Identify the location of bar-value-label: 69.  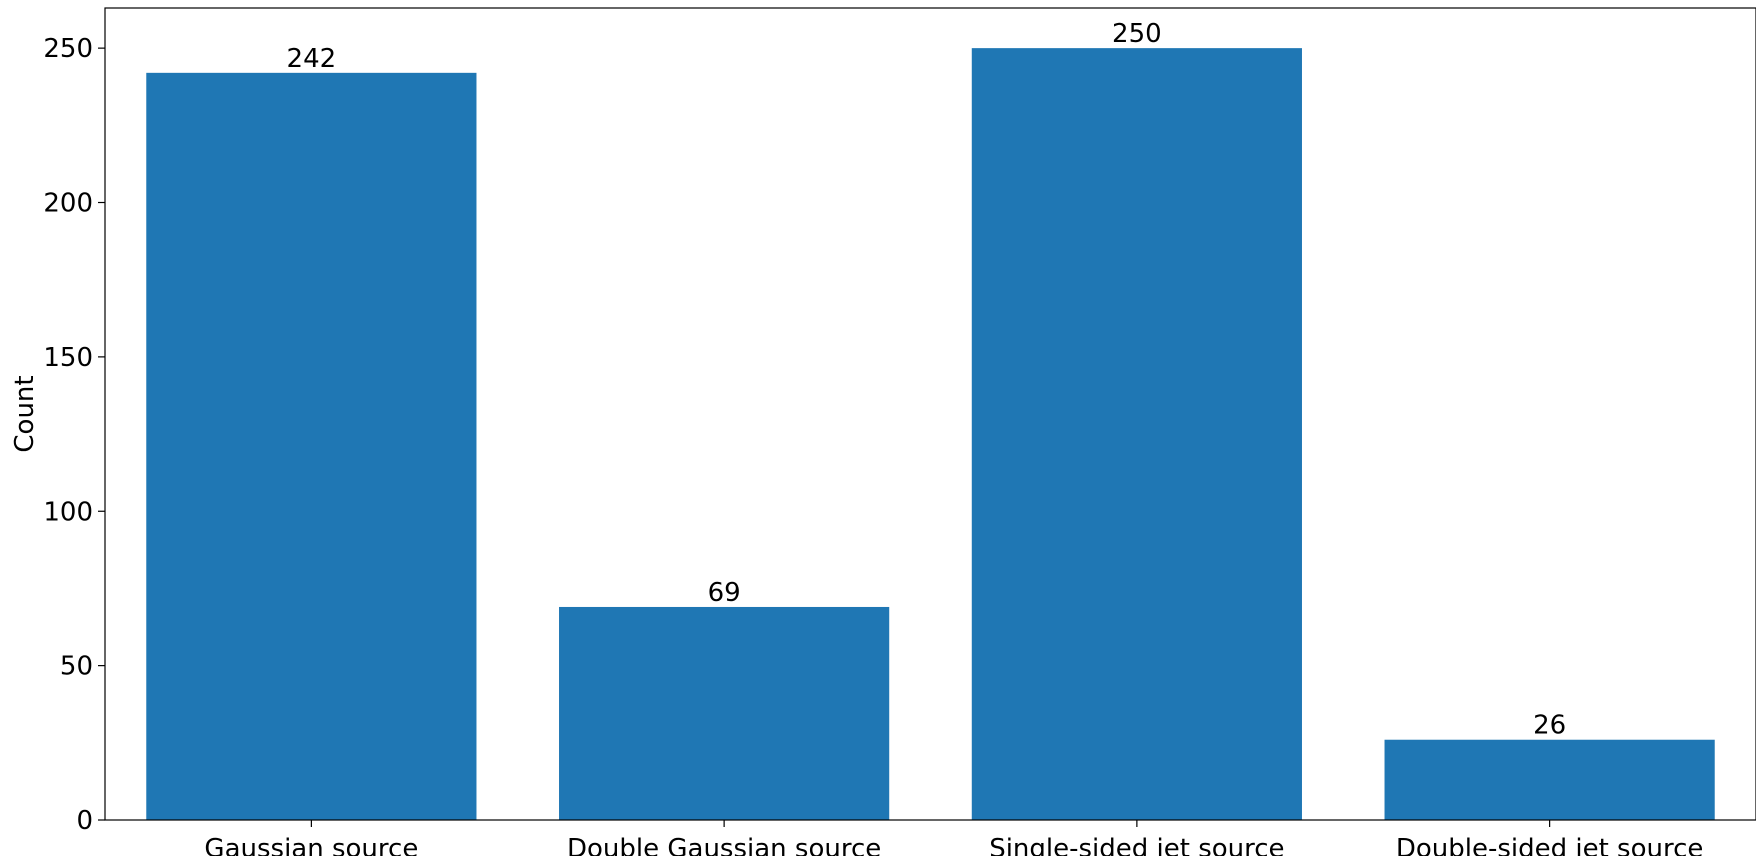
(724, 593).